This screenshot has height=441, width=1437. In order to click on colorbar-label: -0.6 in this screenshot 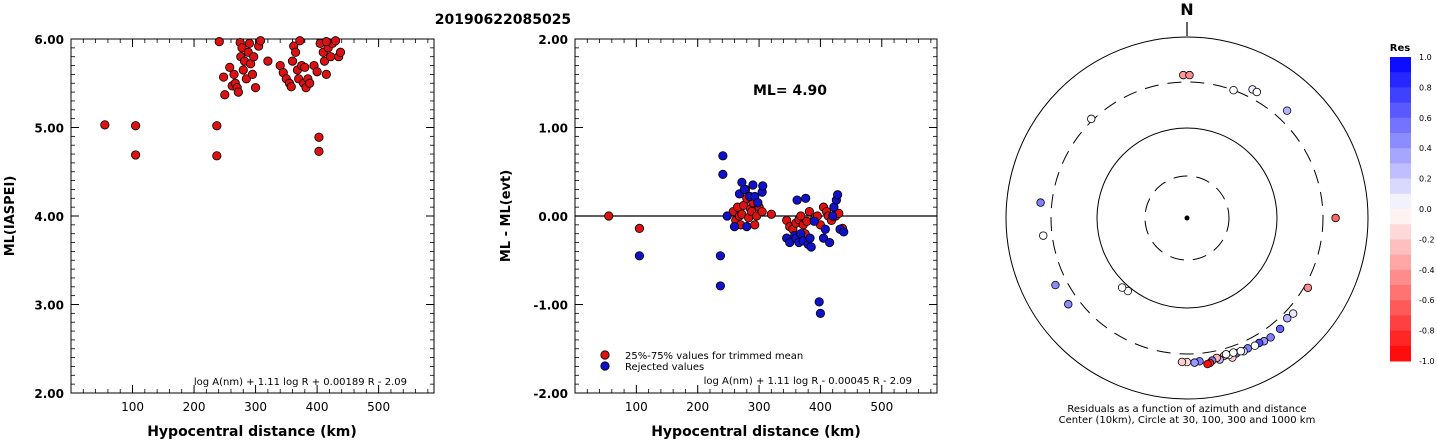, I will do `click(1427, 300)`.